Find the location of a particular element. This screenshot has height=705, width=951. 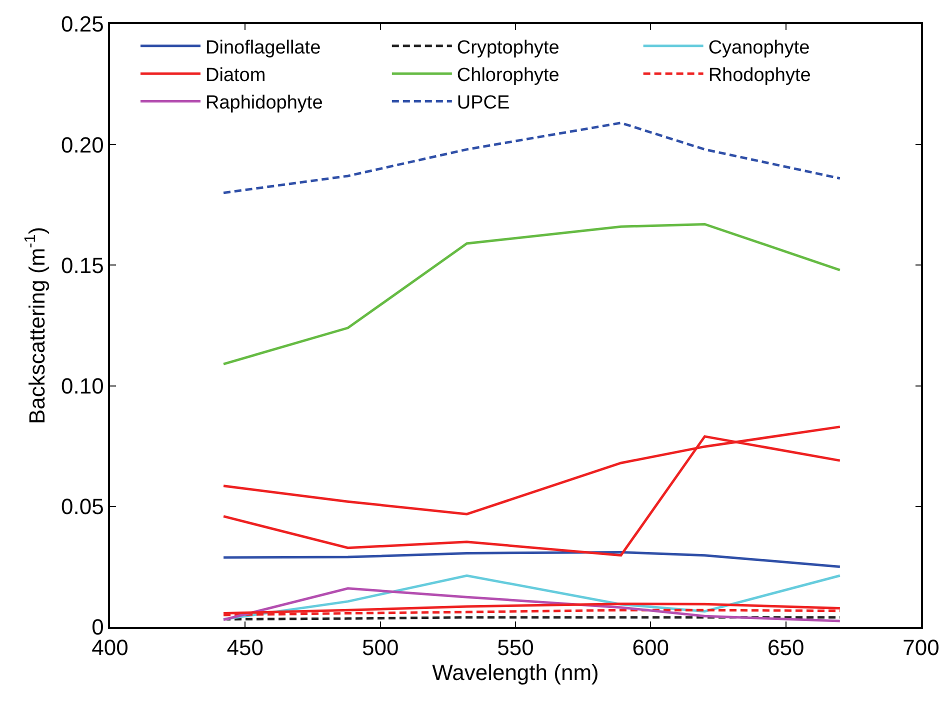

legend-label: Rhodophyte is located at coordinates (759, 75).